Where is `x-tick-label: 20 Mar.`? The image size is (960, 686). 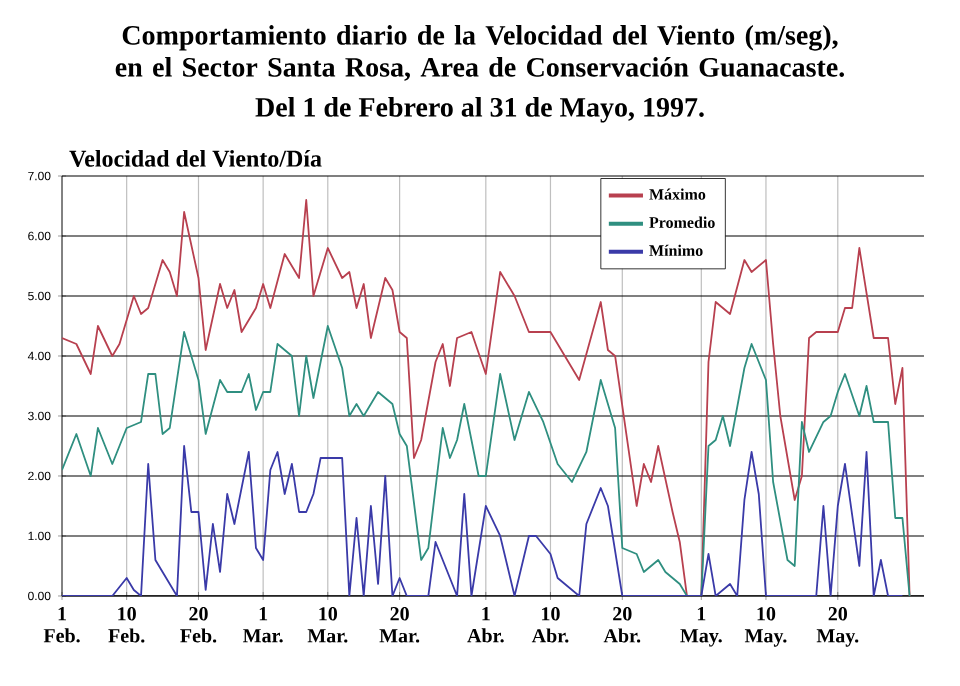 x-tick-label: 20 Mar. is located at coordinates (399, 625).